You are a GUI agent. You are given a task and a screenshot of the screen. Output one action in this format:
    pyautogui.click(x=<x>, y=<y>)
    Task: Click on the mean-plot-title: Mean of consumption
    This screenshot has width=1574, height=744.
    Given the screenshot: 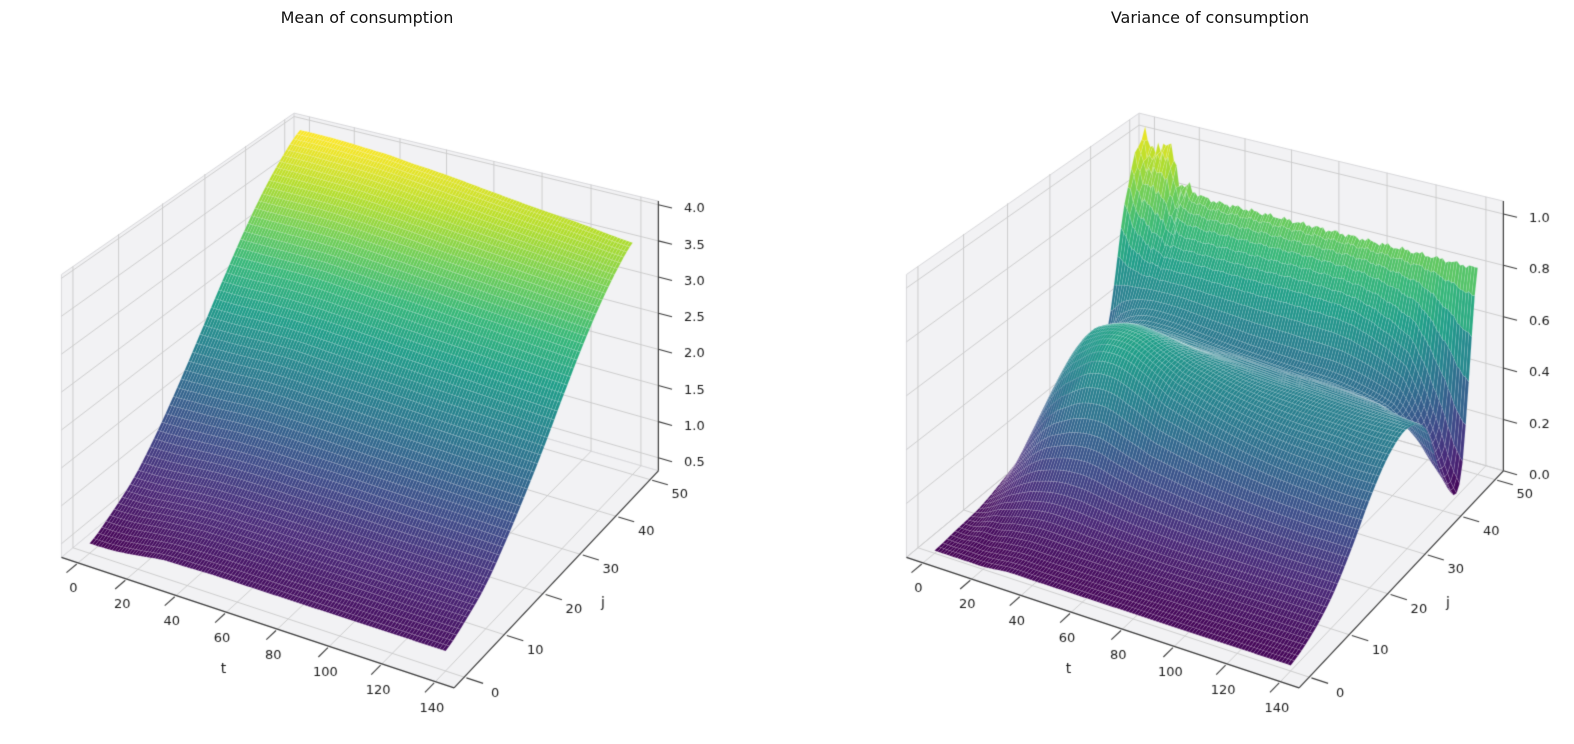 What is the action you would take?
    pyautogui.click(x=367, y=17)
    